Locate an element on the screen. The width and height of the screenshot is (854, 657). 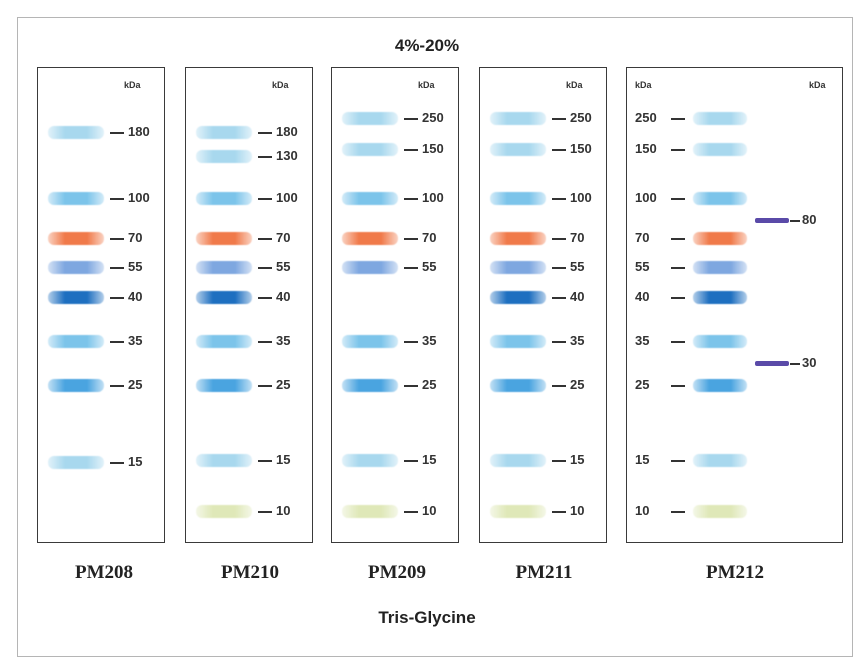
product-name-pm211: PM211 is located at coordinates (544, 572).